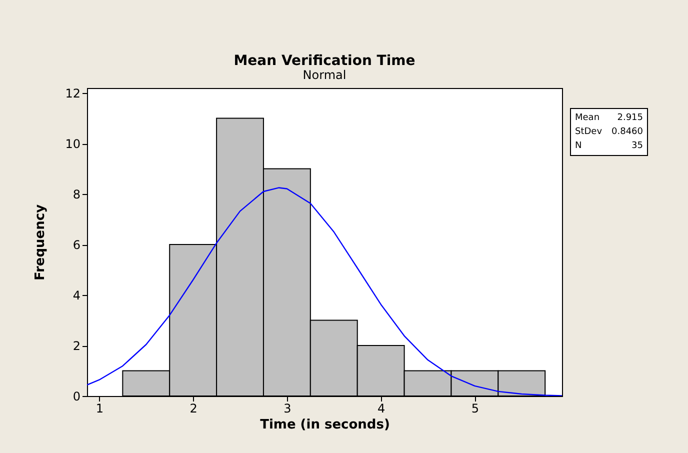  I want to click on y-tick-label: 8, so click(76, 195).